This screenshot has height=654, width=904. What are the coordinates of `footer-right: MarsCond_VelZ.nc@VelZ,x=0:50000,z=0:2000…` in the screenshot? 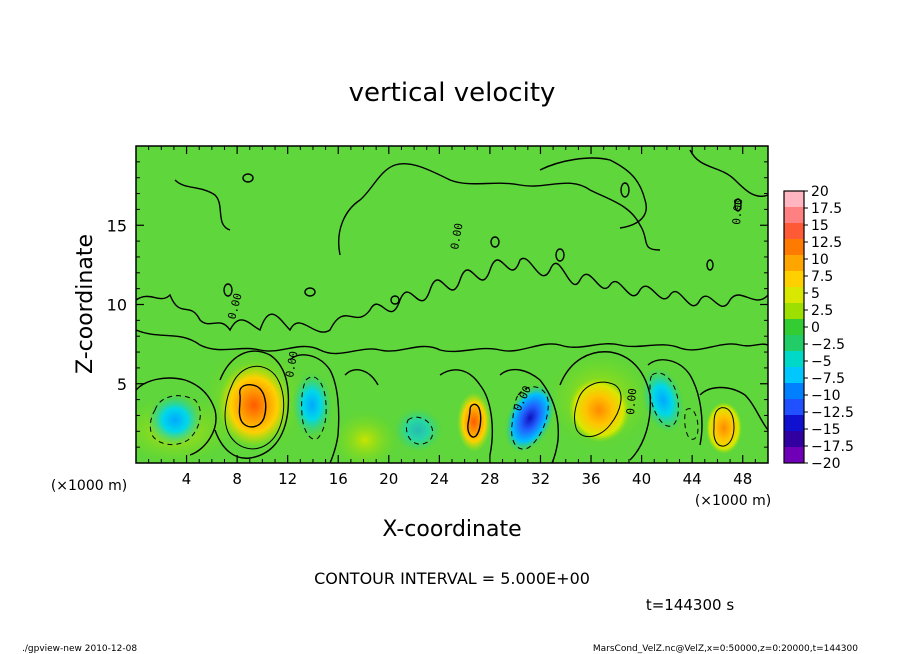 It's located at (725, 649).